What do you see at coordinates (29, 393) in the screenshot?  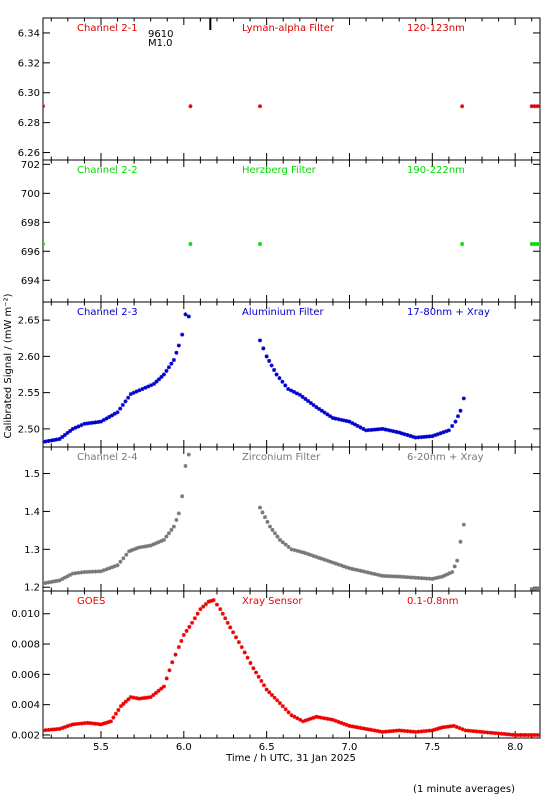 I see `y-tick-label: 2.55` at bounding box center [29, 393].